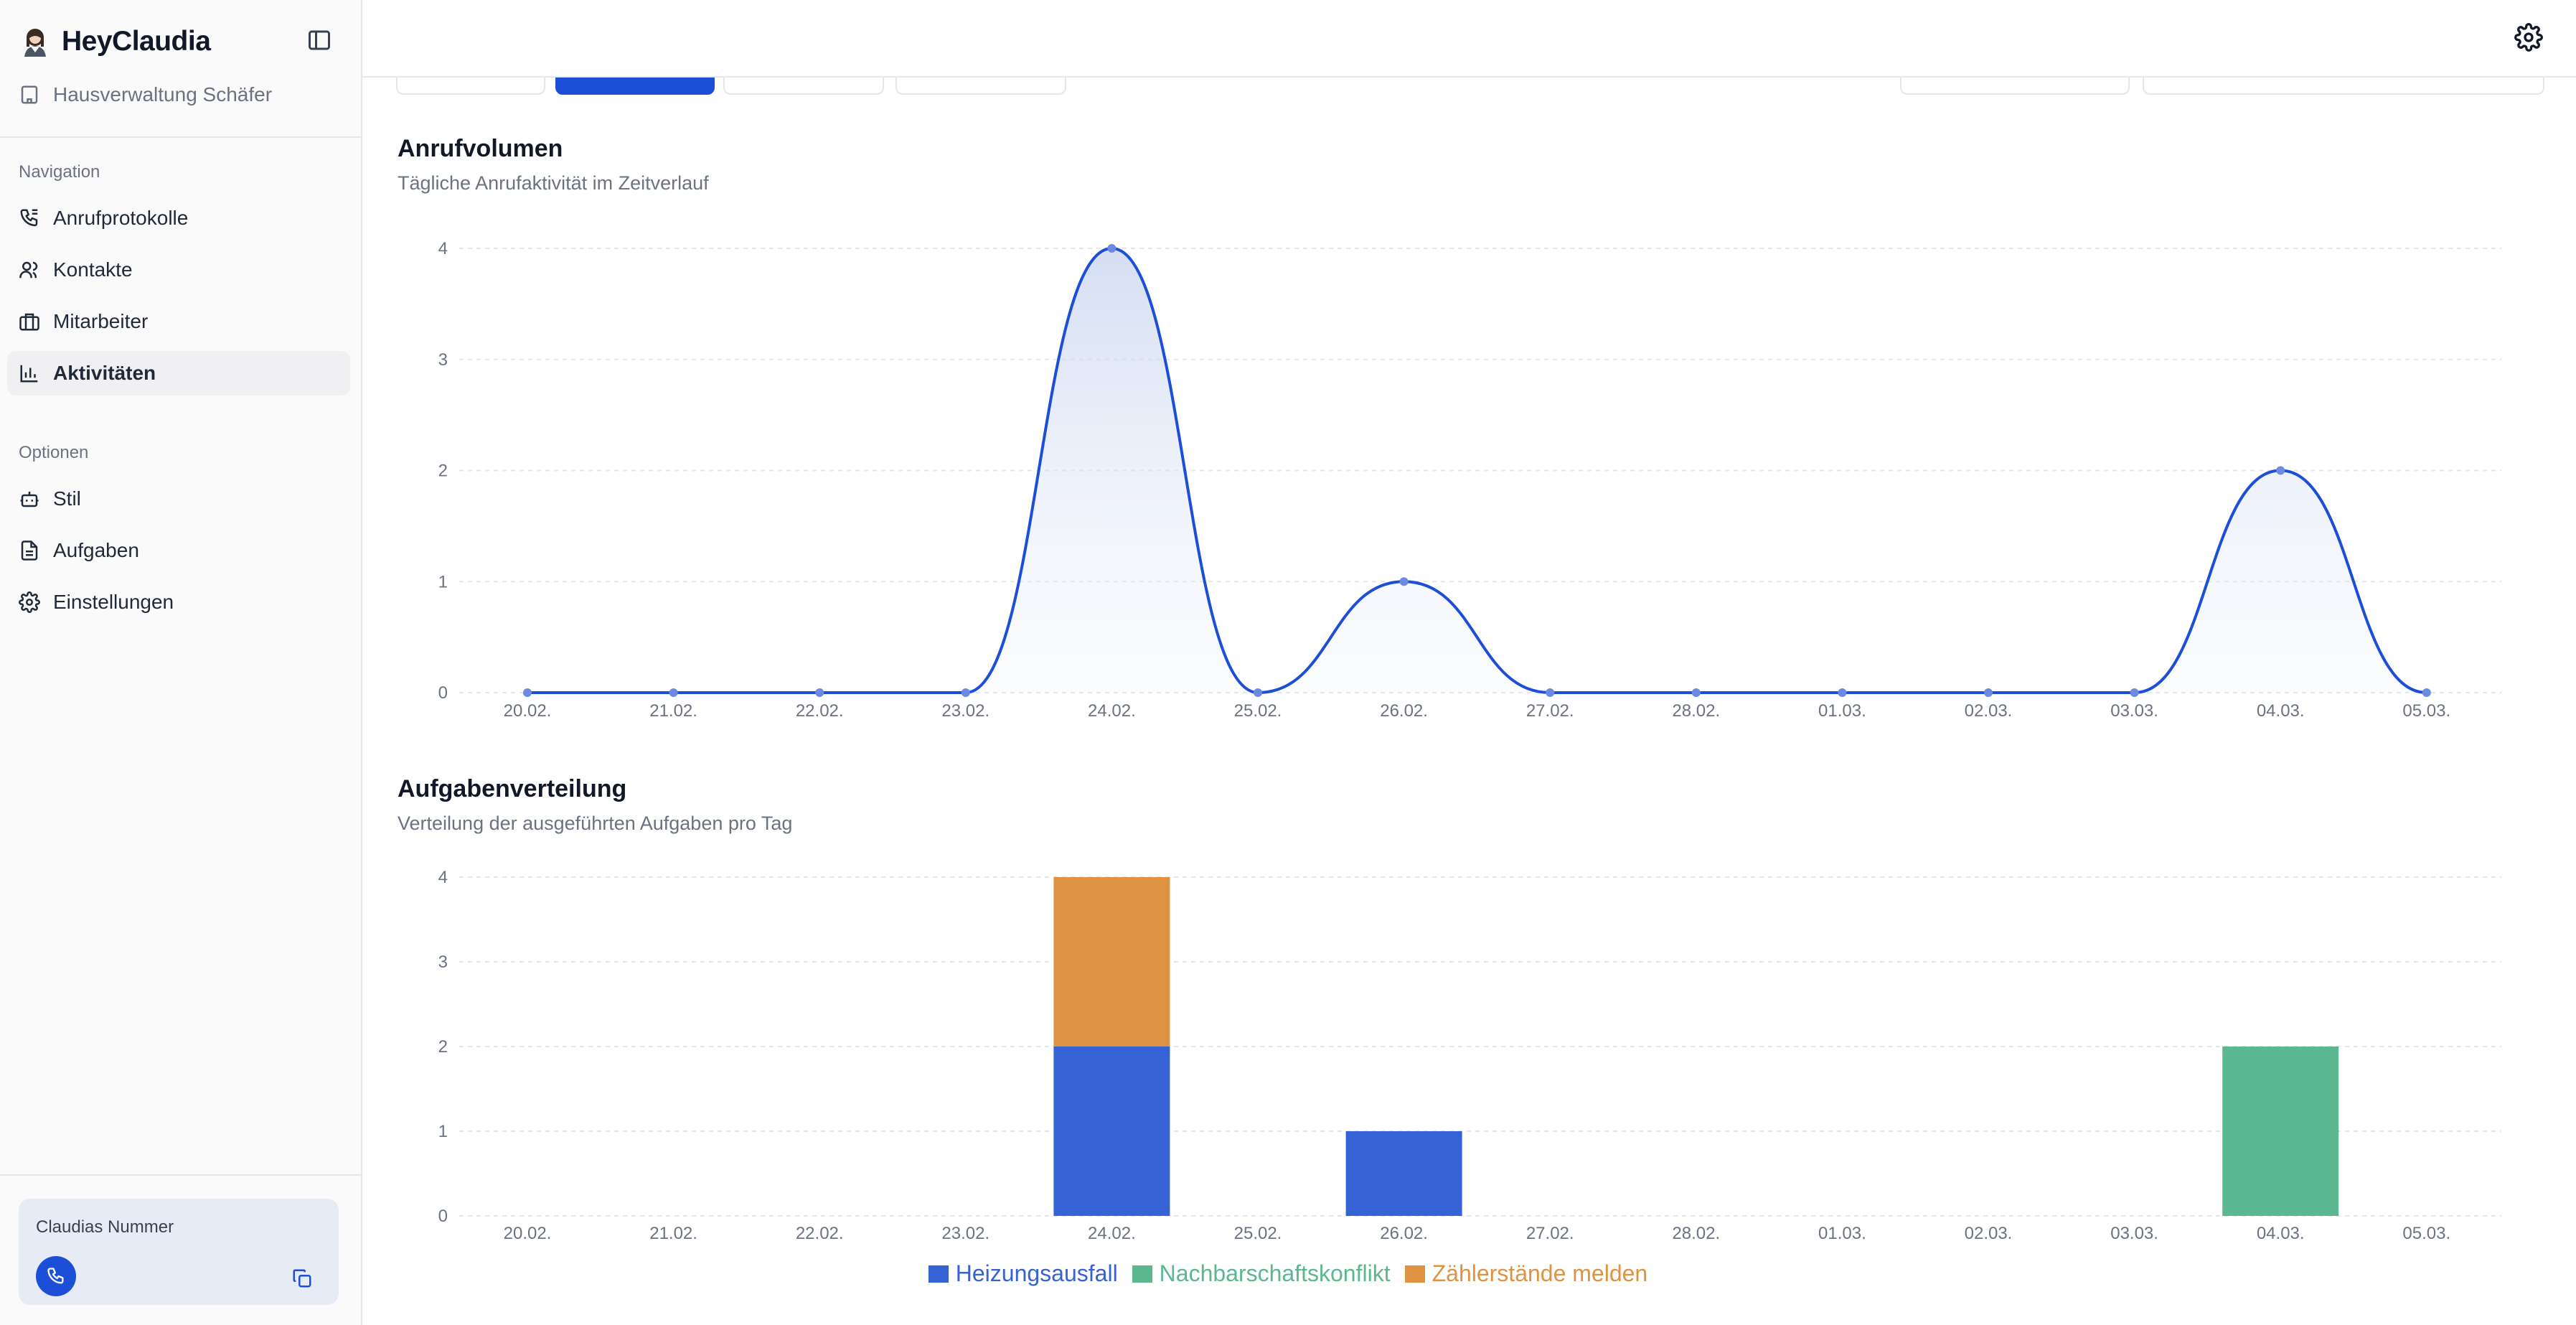  What do you see at coordinates (29, 374) in the screenshot?
I see `bar-chart-icon` at bounding box center [29, 374].